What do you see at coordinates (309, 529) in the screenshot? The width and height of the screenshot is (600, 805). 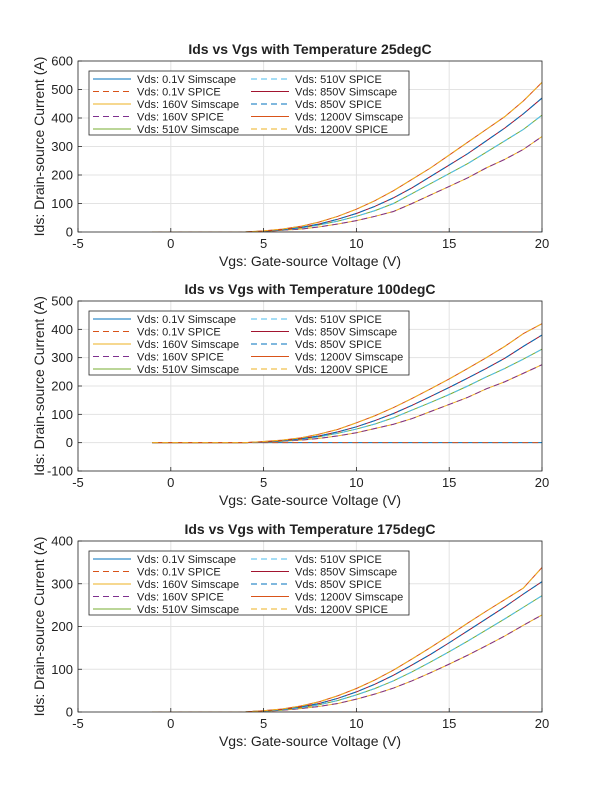 I see `chart-title: Ids vs Vgs with Temperature 175degC` at bounding box center [309, 529].